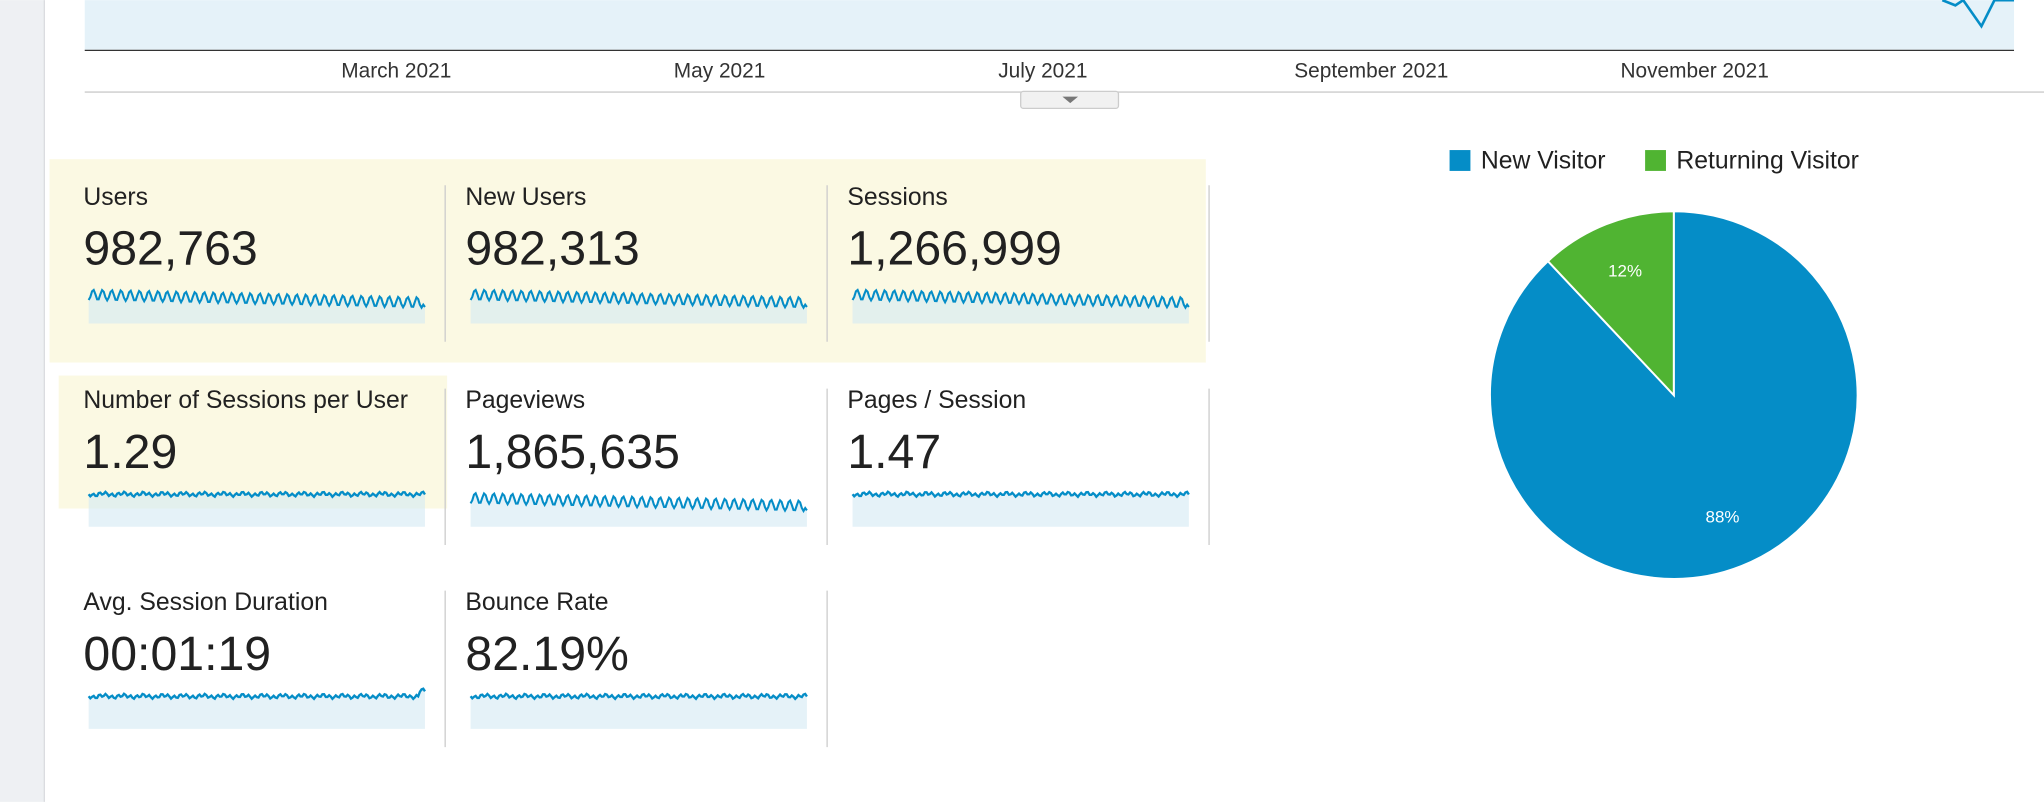 The width and height of the screenshot is (2044, 802). I want to click on timeline-label: May 2021, so click(720, 70).